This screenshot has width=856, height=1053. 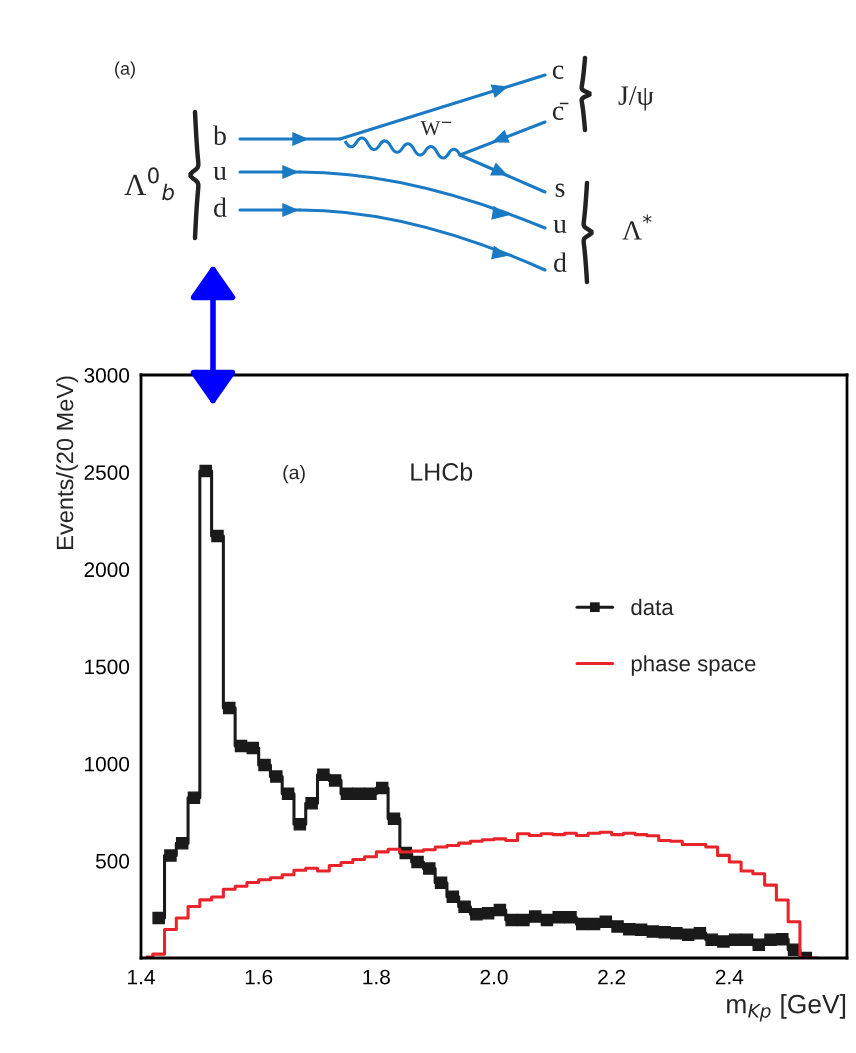 I want to click on legend-label: phase space, so click(x=693, y=665).